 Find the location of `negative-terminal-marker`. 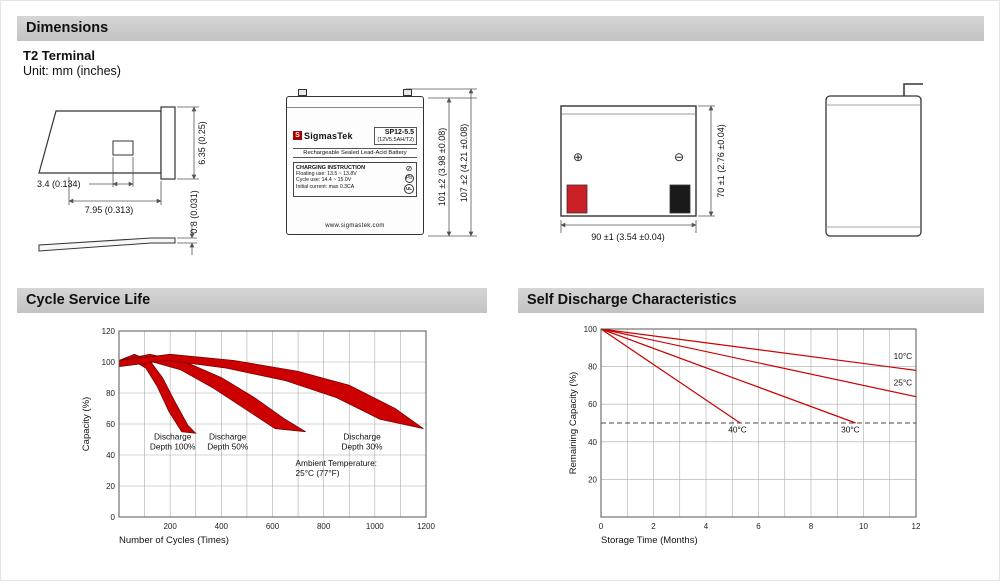

negative-terminal-marker is located at coordinates (680, 199).